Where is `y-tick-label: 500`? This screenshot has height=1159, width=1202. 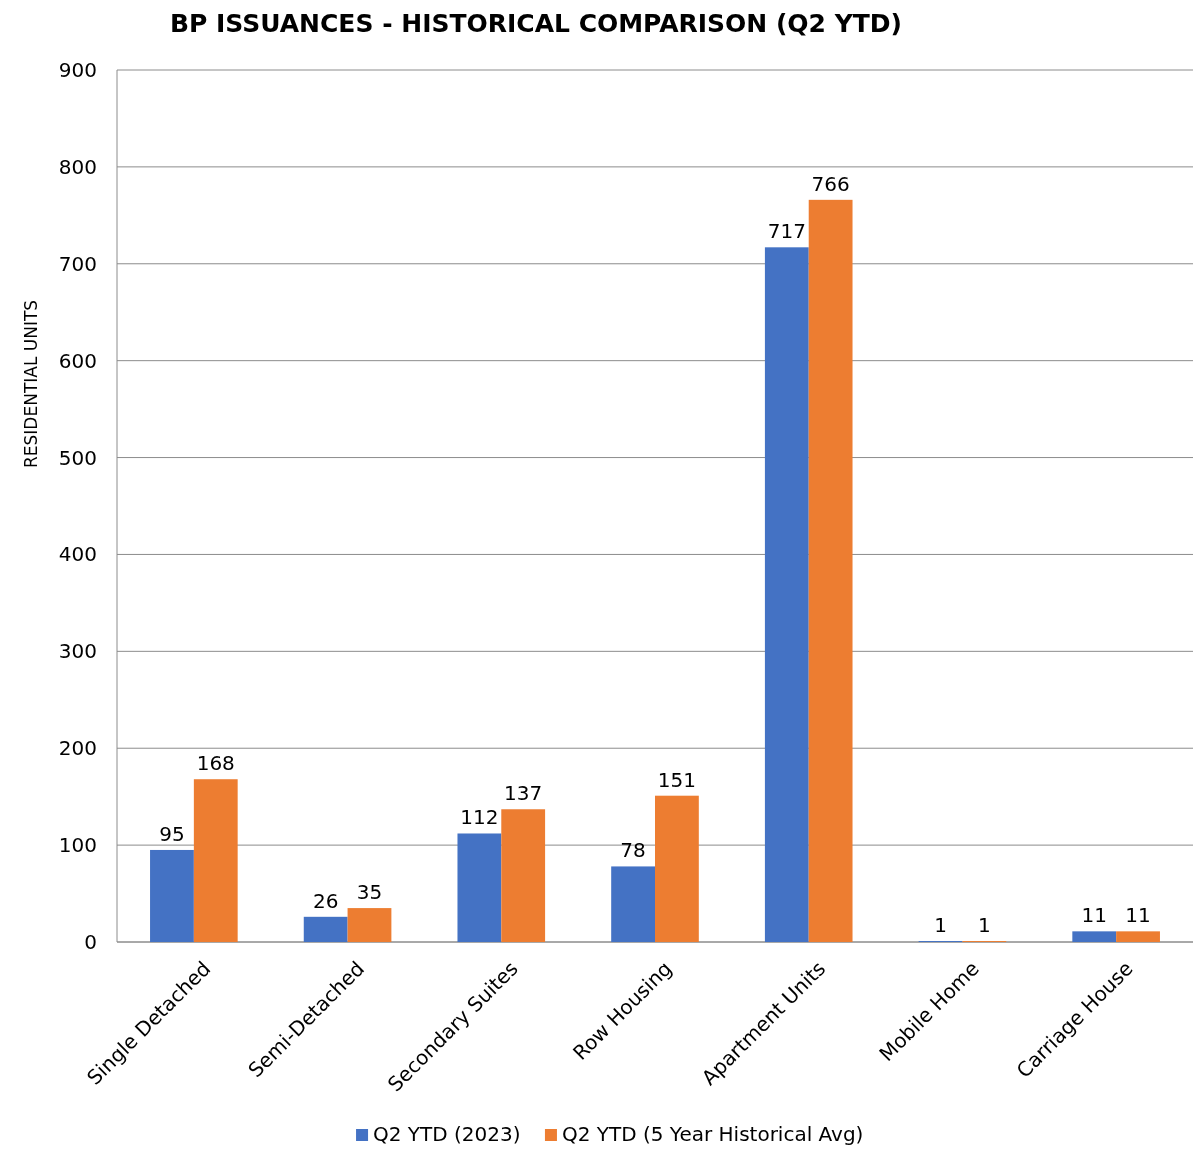
y-tick-label: 500 is located at coordinates (77, 457).